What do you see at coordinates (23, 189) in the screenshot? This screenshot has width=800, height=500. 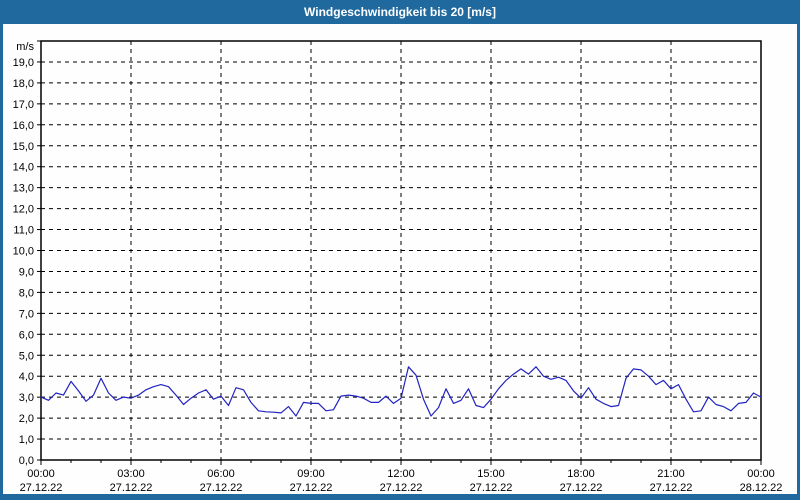 I see `y-tick-label: 13,0` at bounding box center [23, 189].